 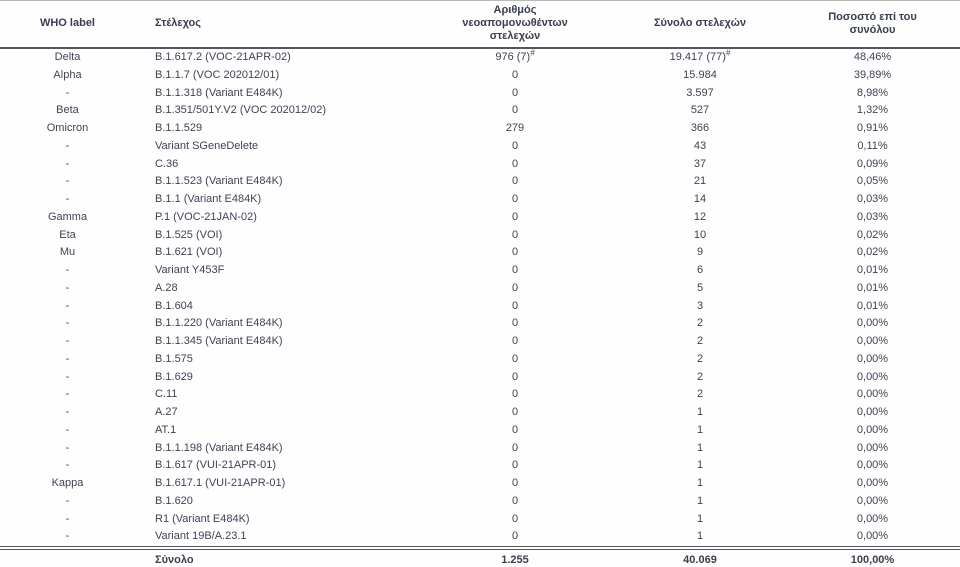 I want to click on table-footer: Σύνολο 1.255 40.069 100,00%, so click(x=480, y=556).